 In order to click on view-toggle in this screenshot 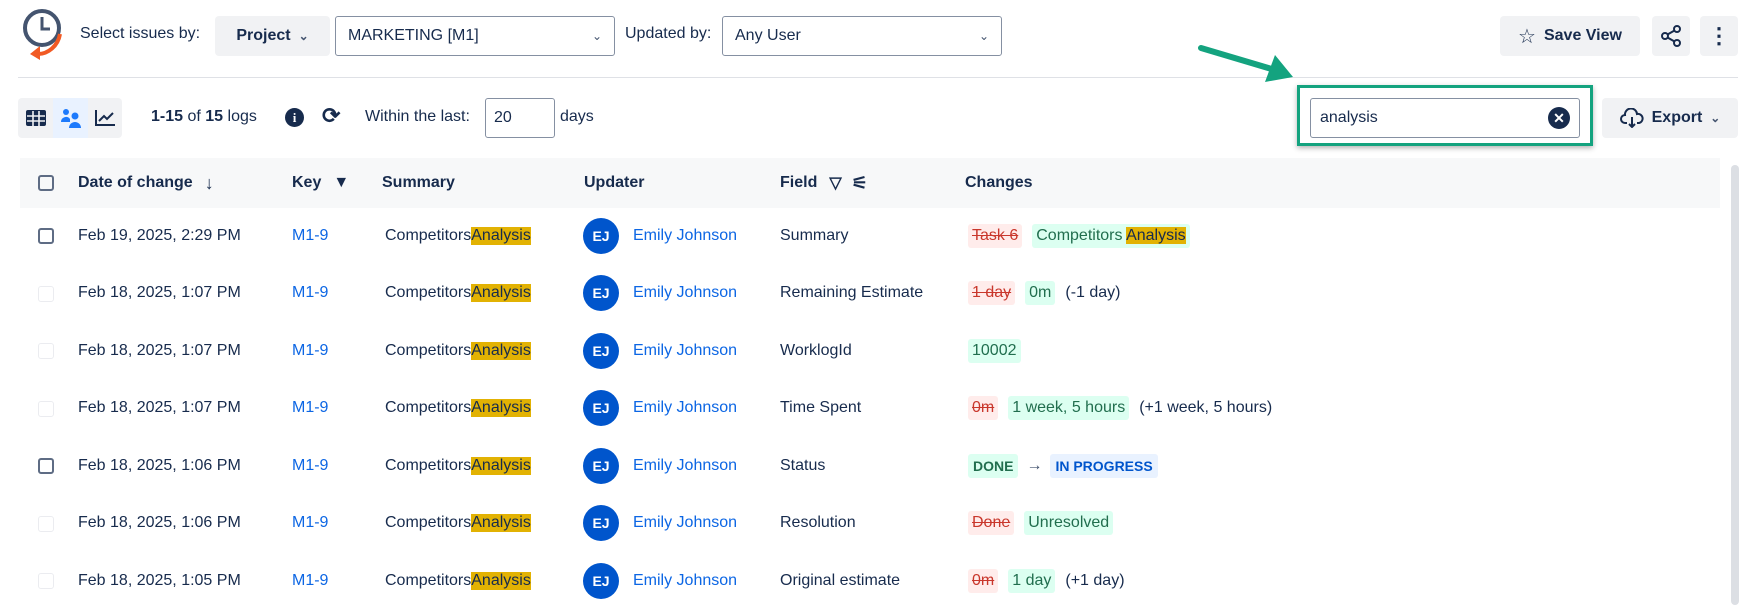, I will do `click(70, 118)`.